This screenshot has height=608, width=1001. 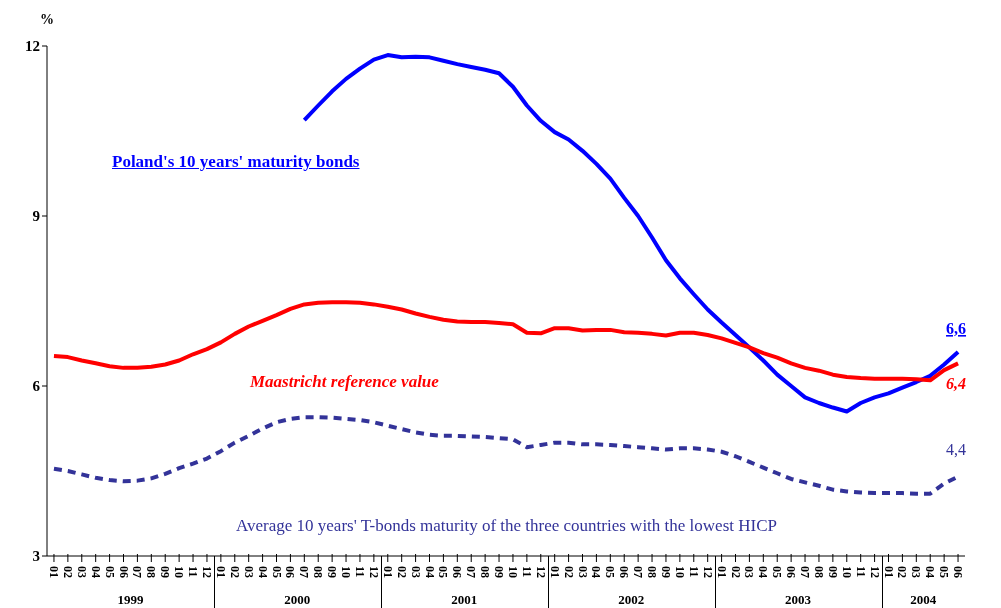 What do you see at coordinates (631, 600) in the screenshot?
I see `text: 2002` at bounding box center [631, 600].